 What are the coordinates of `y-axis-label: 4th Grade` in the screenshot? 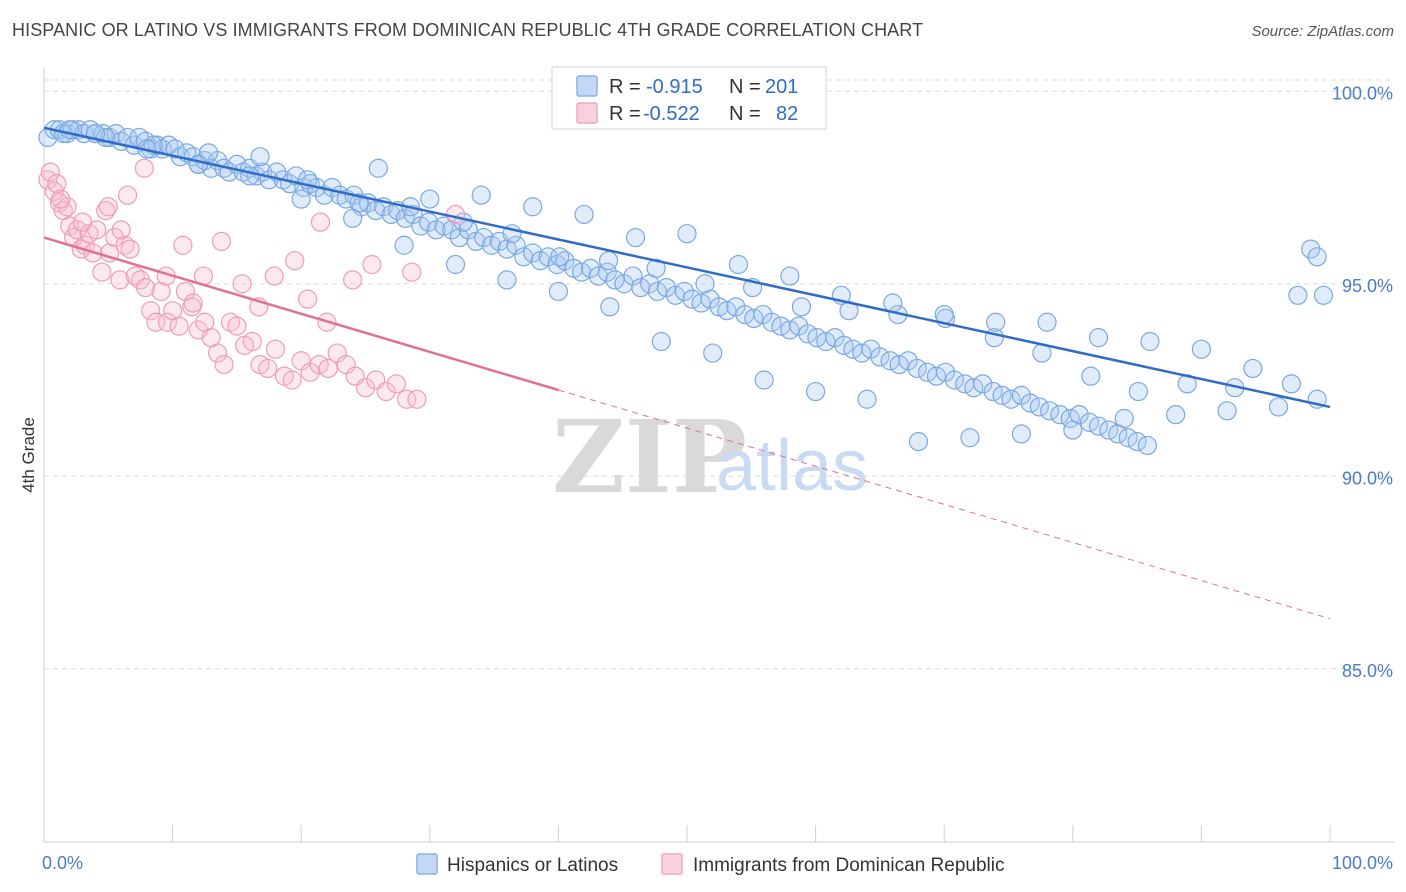 It's located at (28, 455).